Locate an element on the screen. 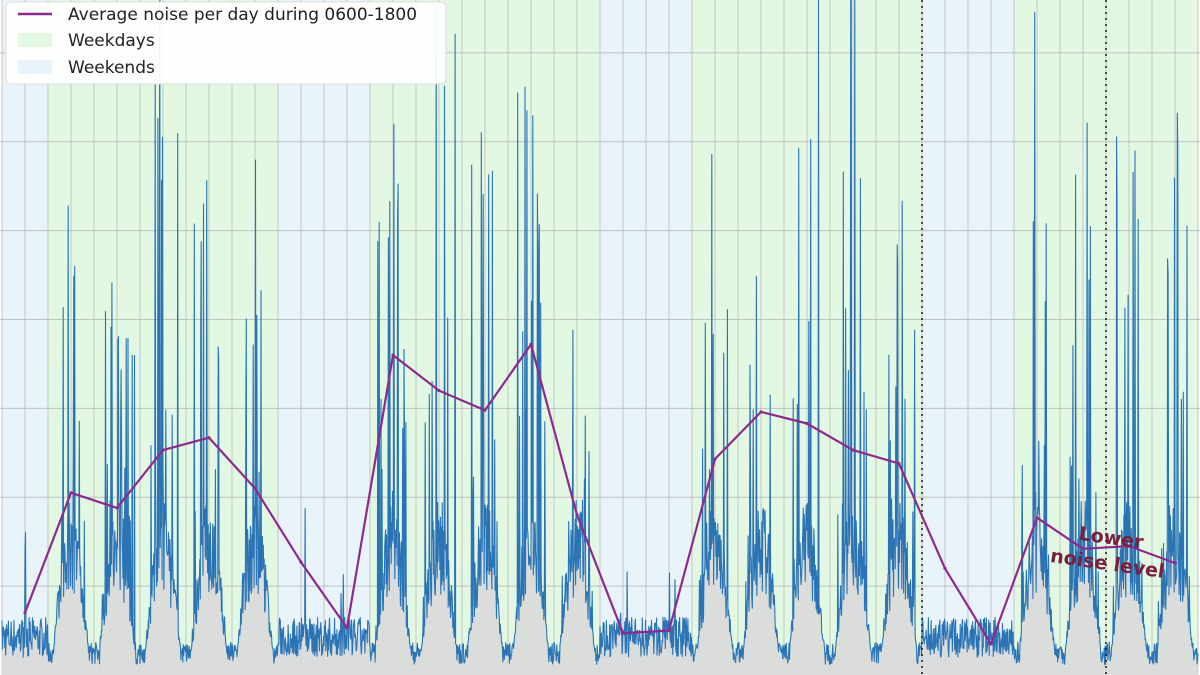 The image size is (1200, 675). legend-label-weekends: Weekends is located at coordinates (111, 68).